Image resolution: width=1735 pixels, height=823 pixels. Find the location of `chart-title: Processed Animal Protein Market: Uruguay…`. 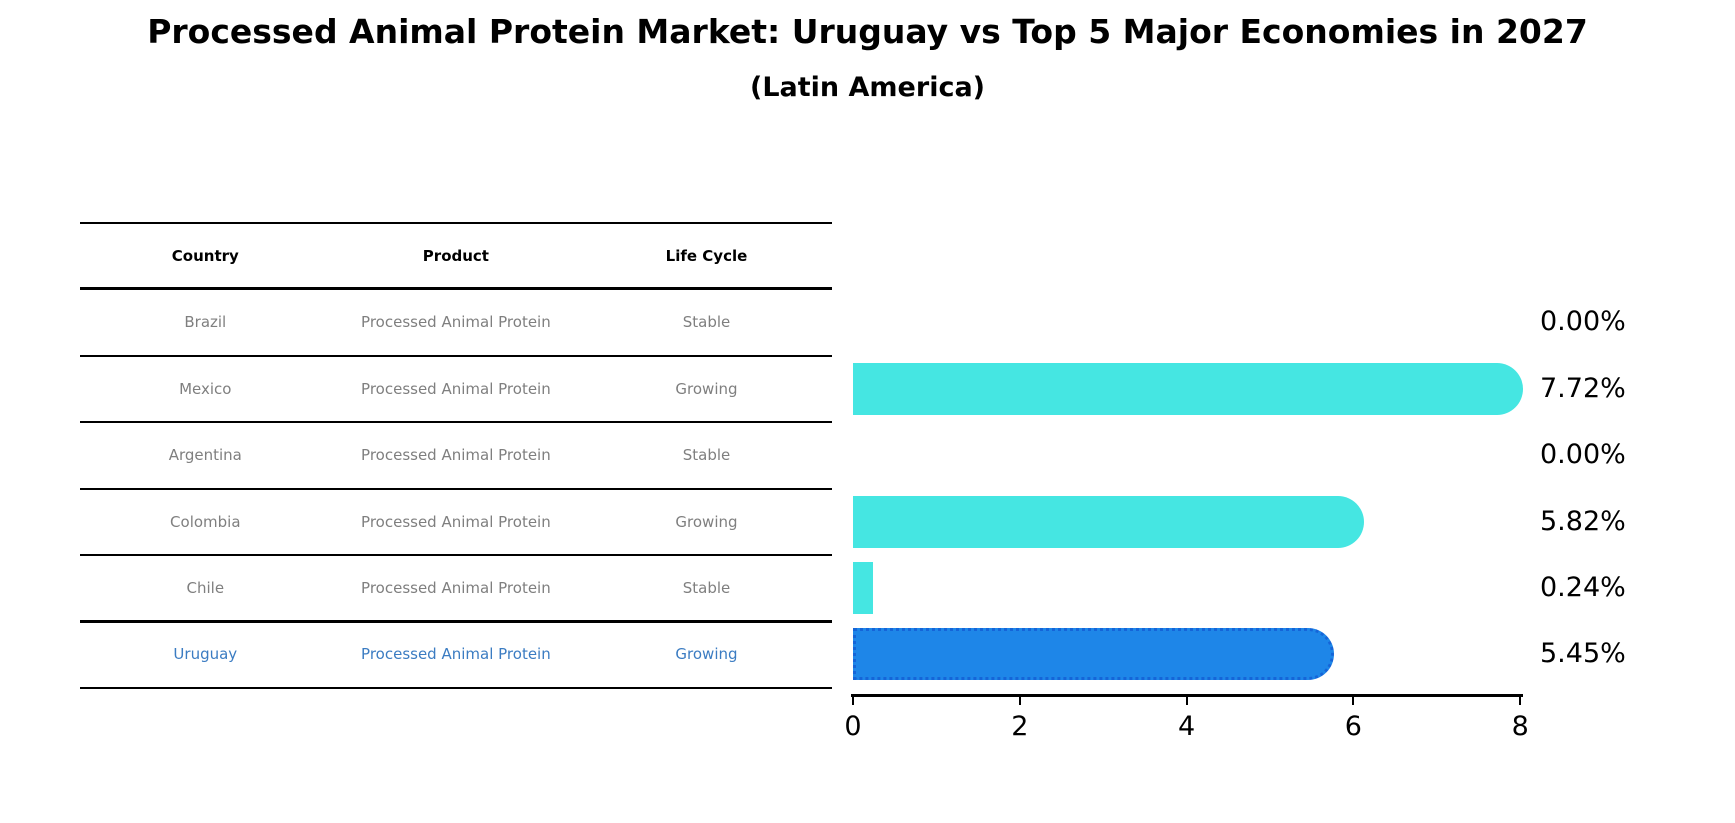

chart-title: Processed Animal Protein Market: Uruguay… is located at coordinates (867, 31).